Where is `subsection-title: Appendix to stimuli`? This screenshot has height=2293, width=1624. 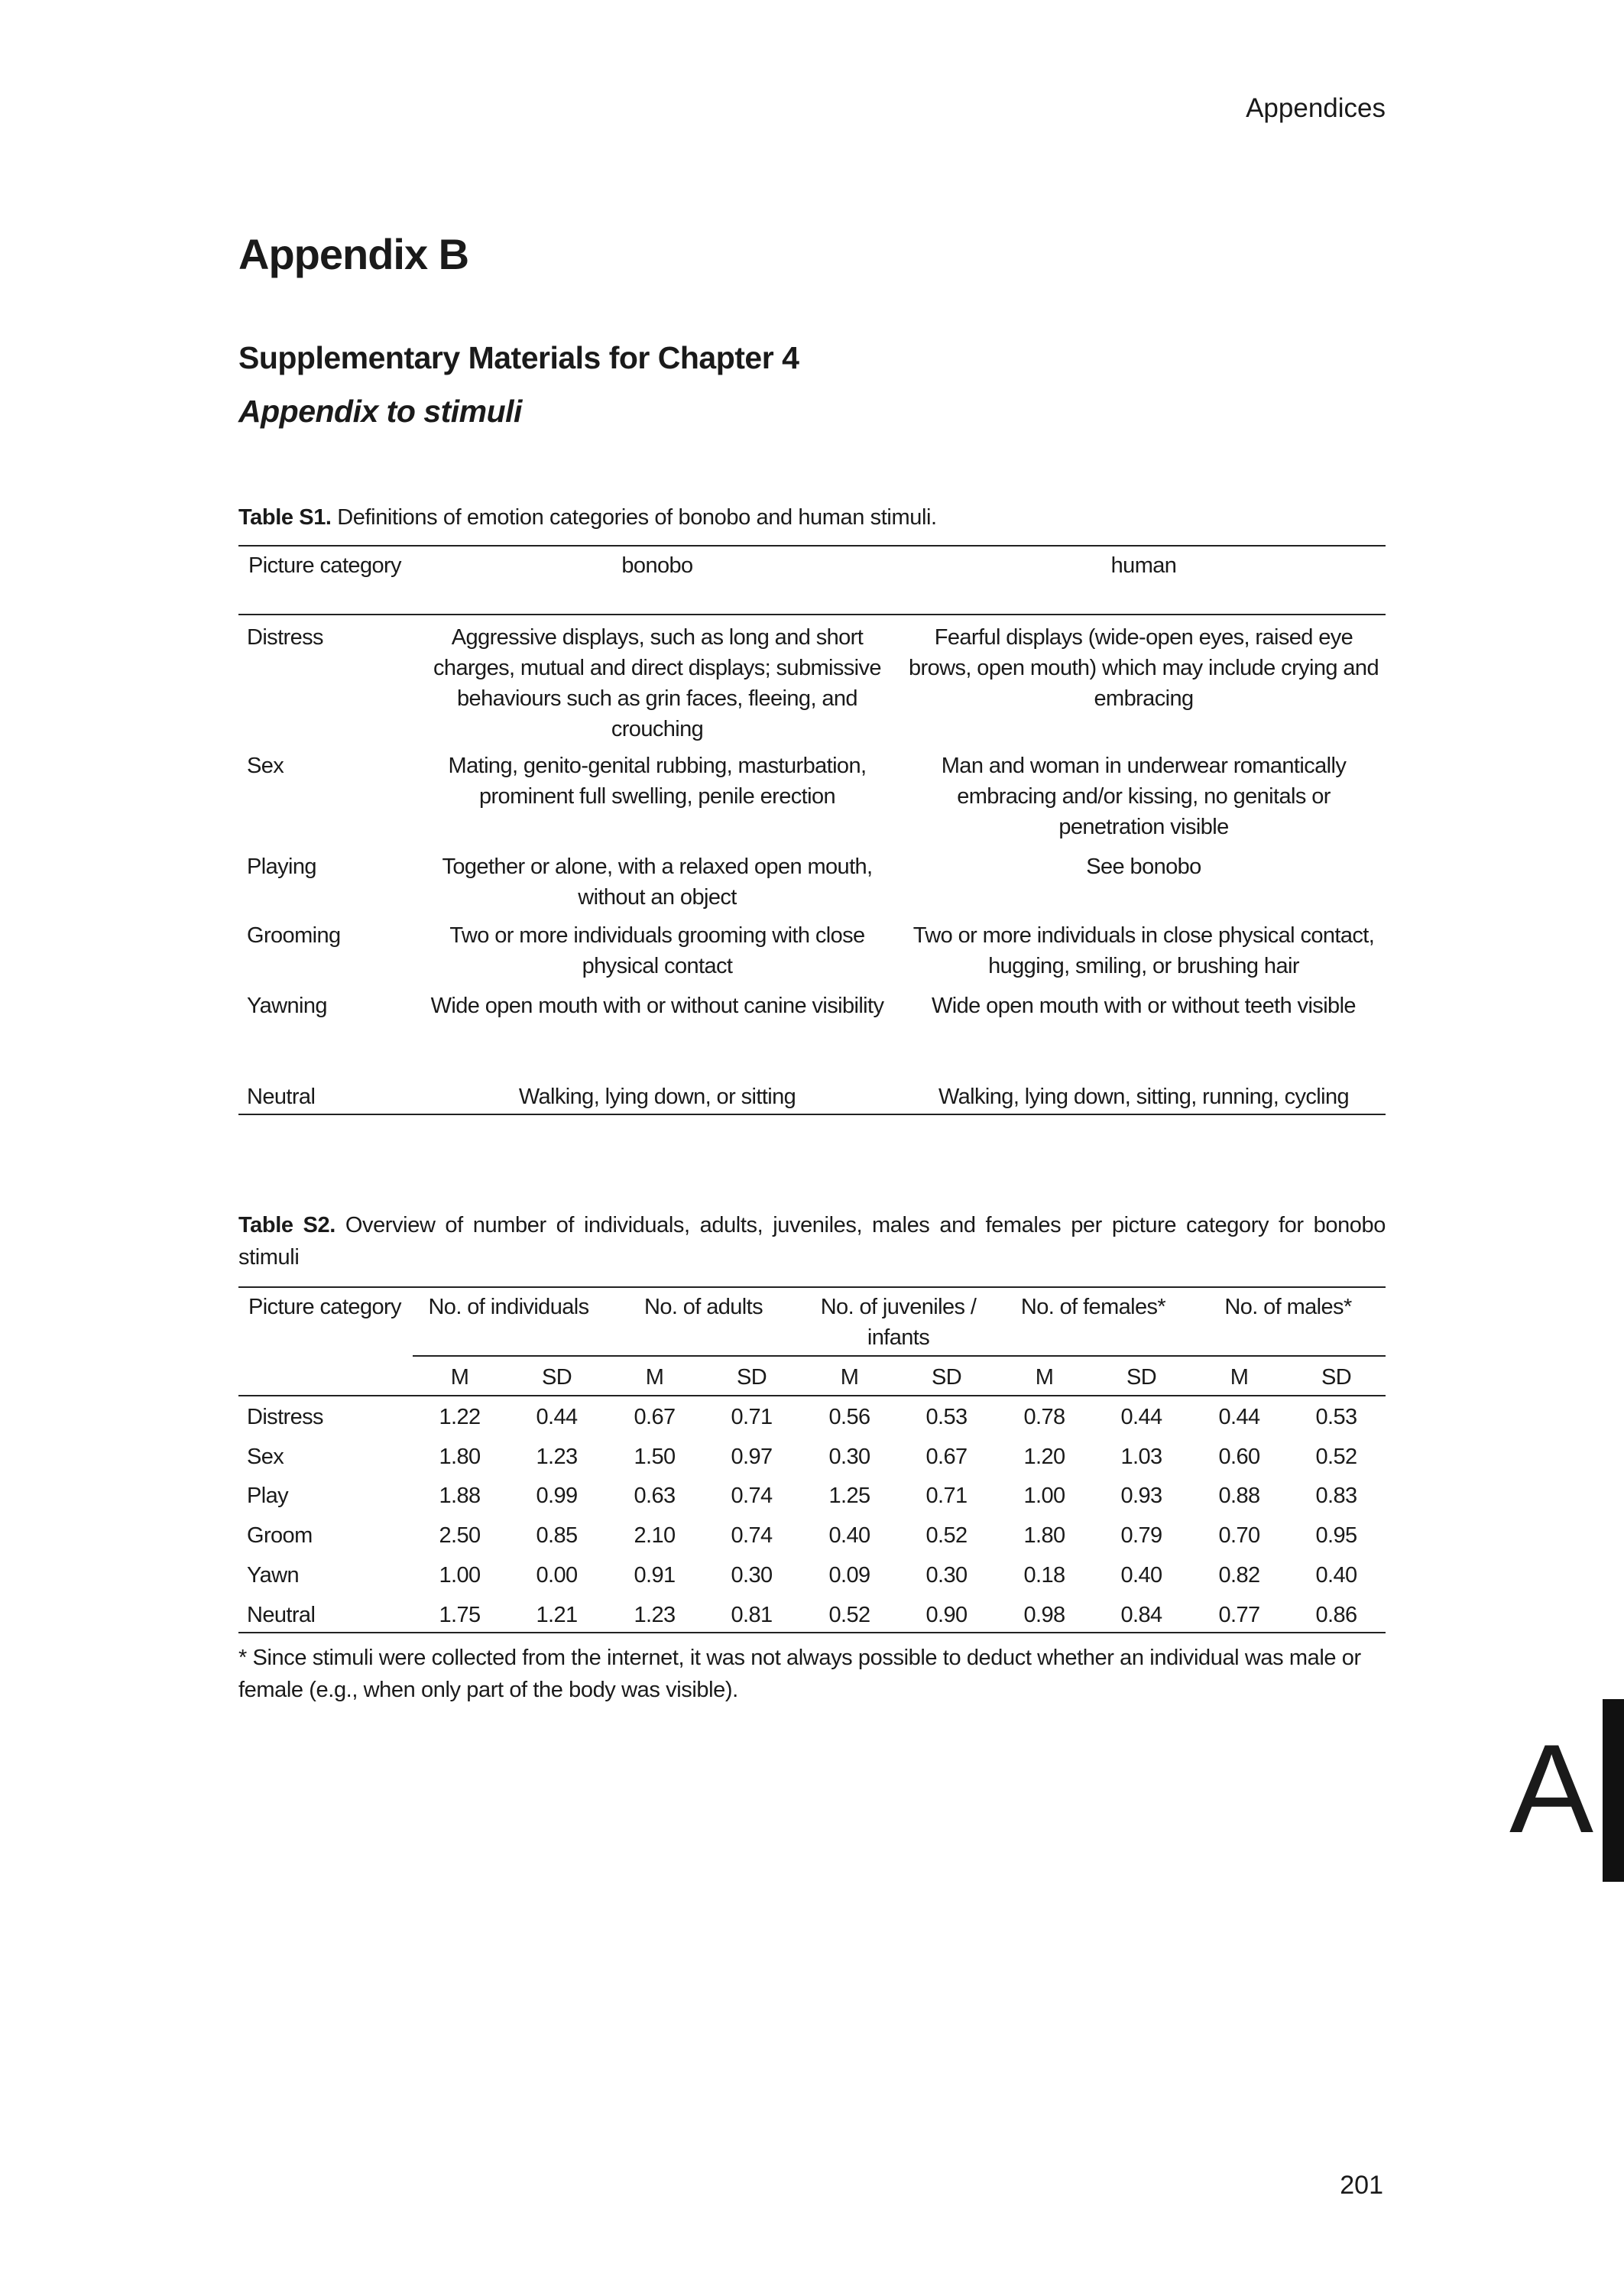
subsection-title: Appendix to stimuli is located at coordinates (380, 412).